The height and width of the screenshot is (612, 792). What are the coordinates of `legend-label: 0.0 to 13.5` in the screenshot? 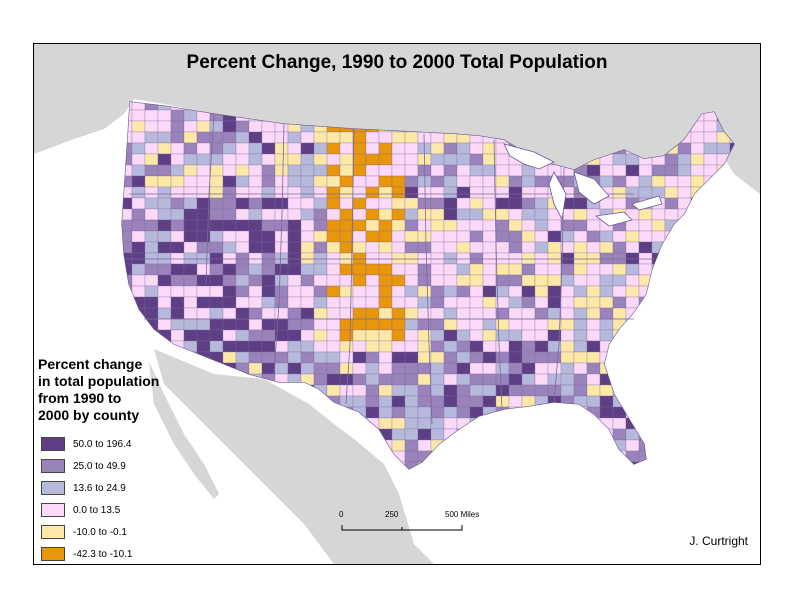 It's located at (97, 510).